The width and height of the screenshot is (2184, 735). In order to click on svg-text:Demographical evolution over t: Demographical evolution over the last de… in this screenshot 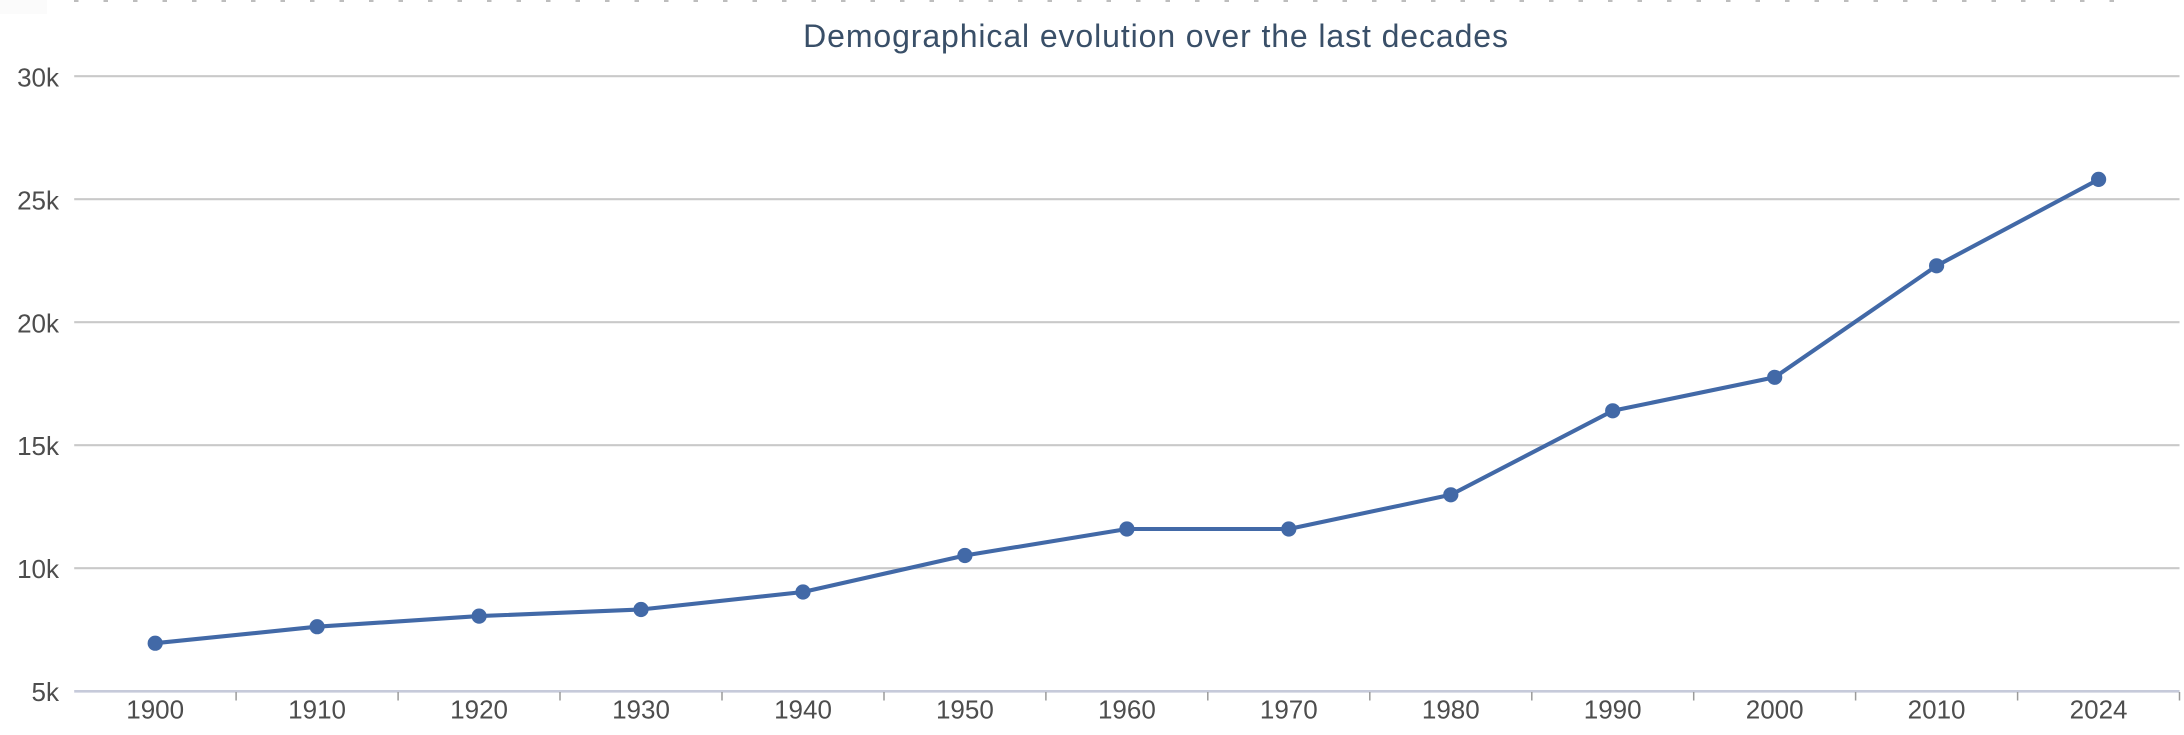, I will do `click(1156, 36)`.